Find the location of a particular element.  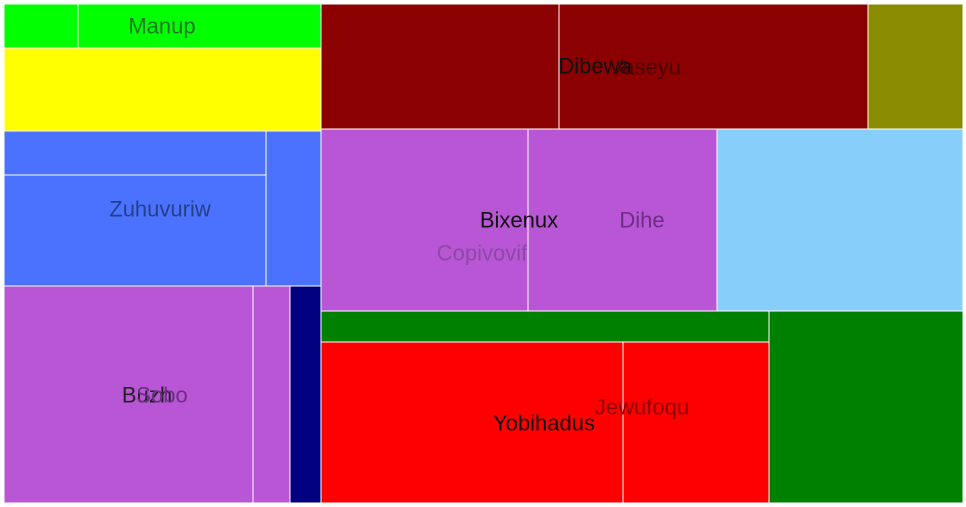

tile-bixenux is located at coordinates (424, 220).